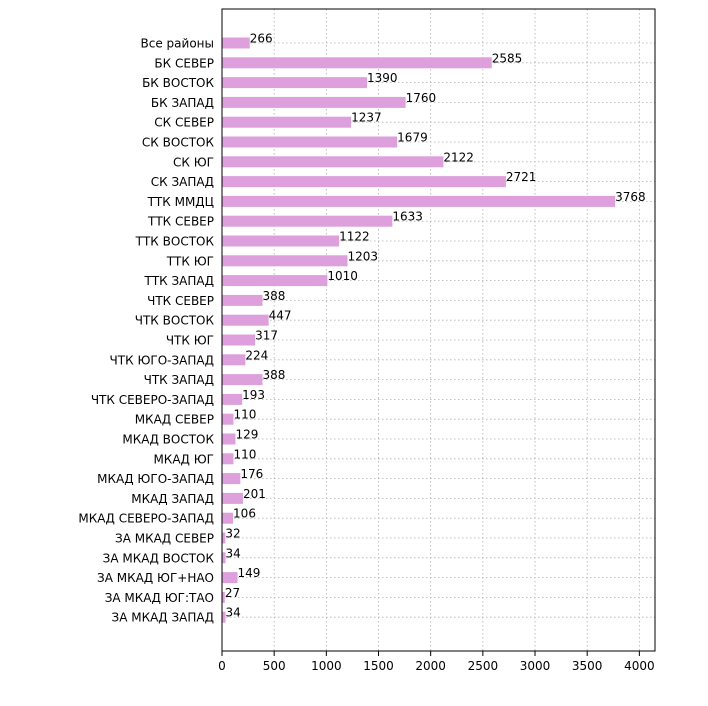  I want to click on category-label: Все районы, so click(177, 44).